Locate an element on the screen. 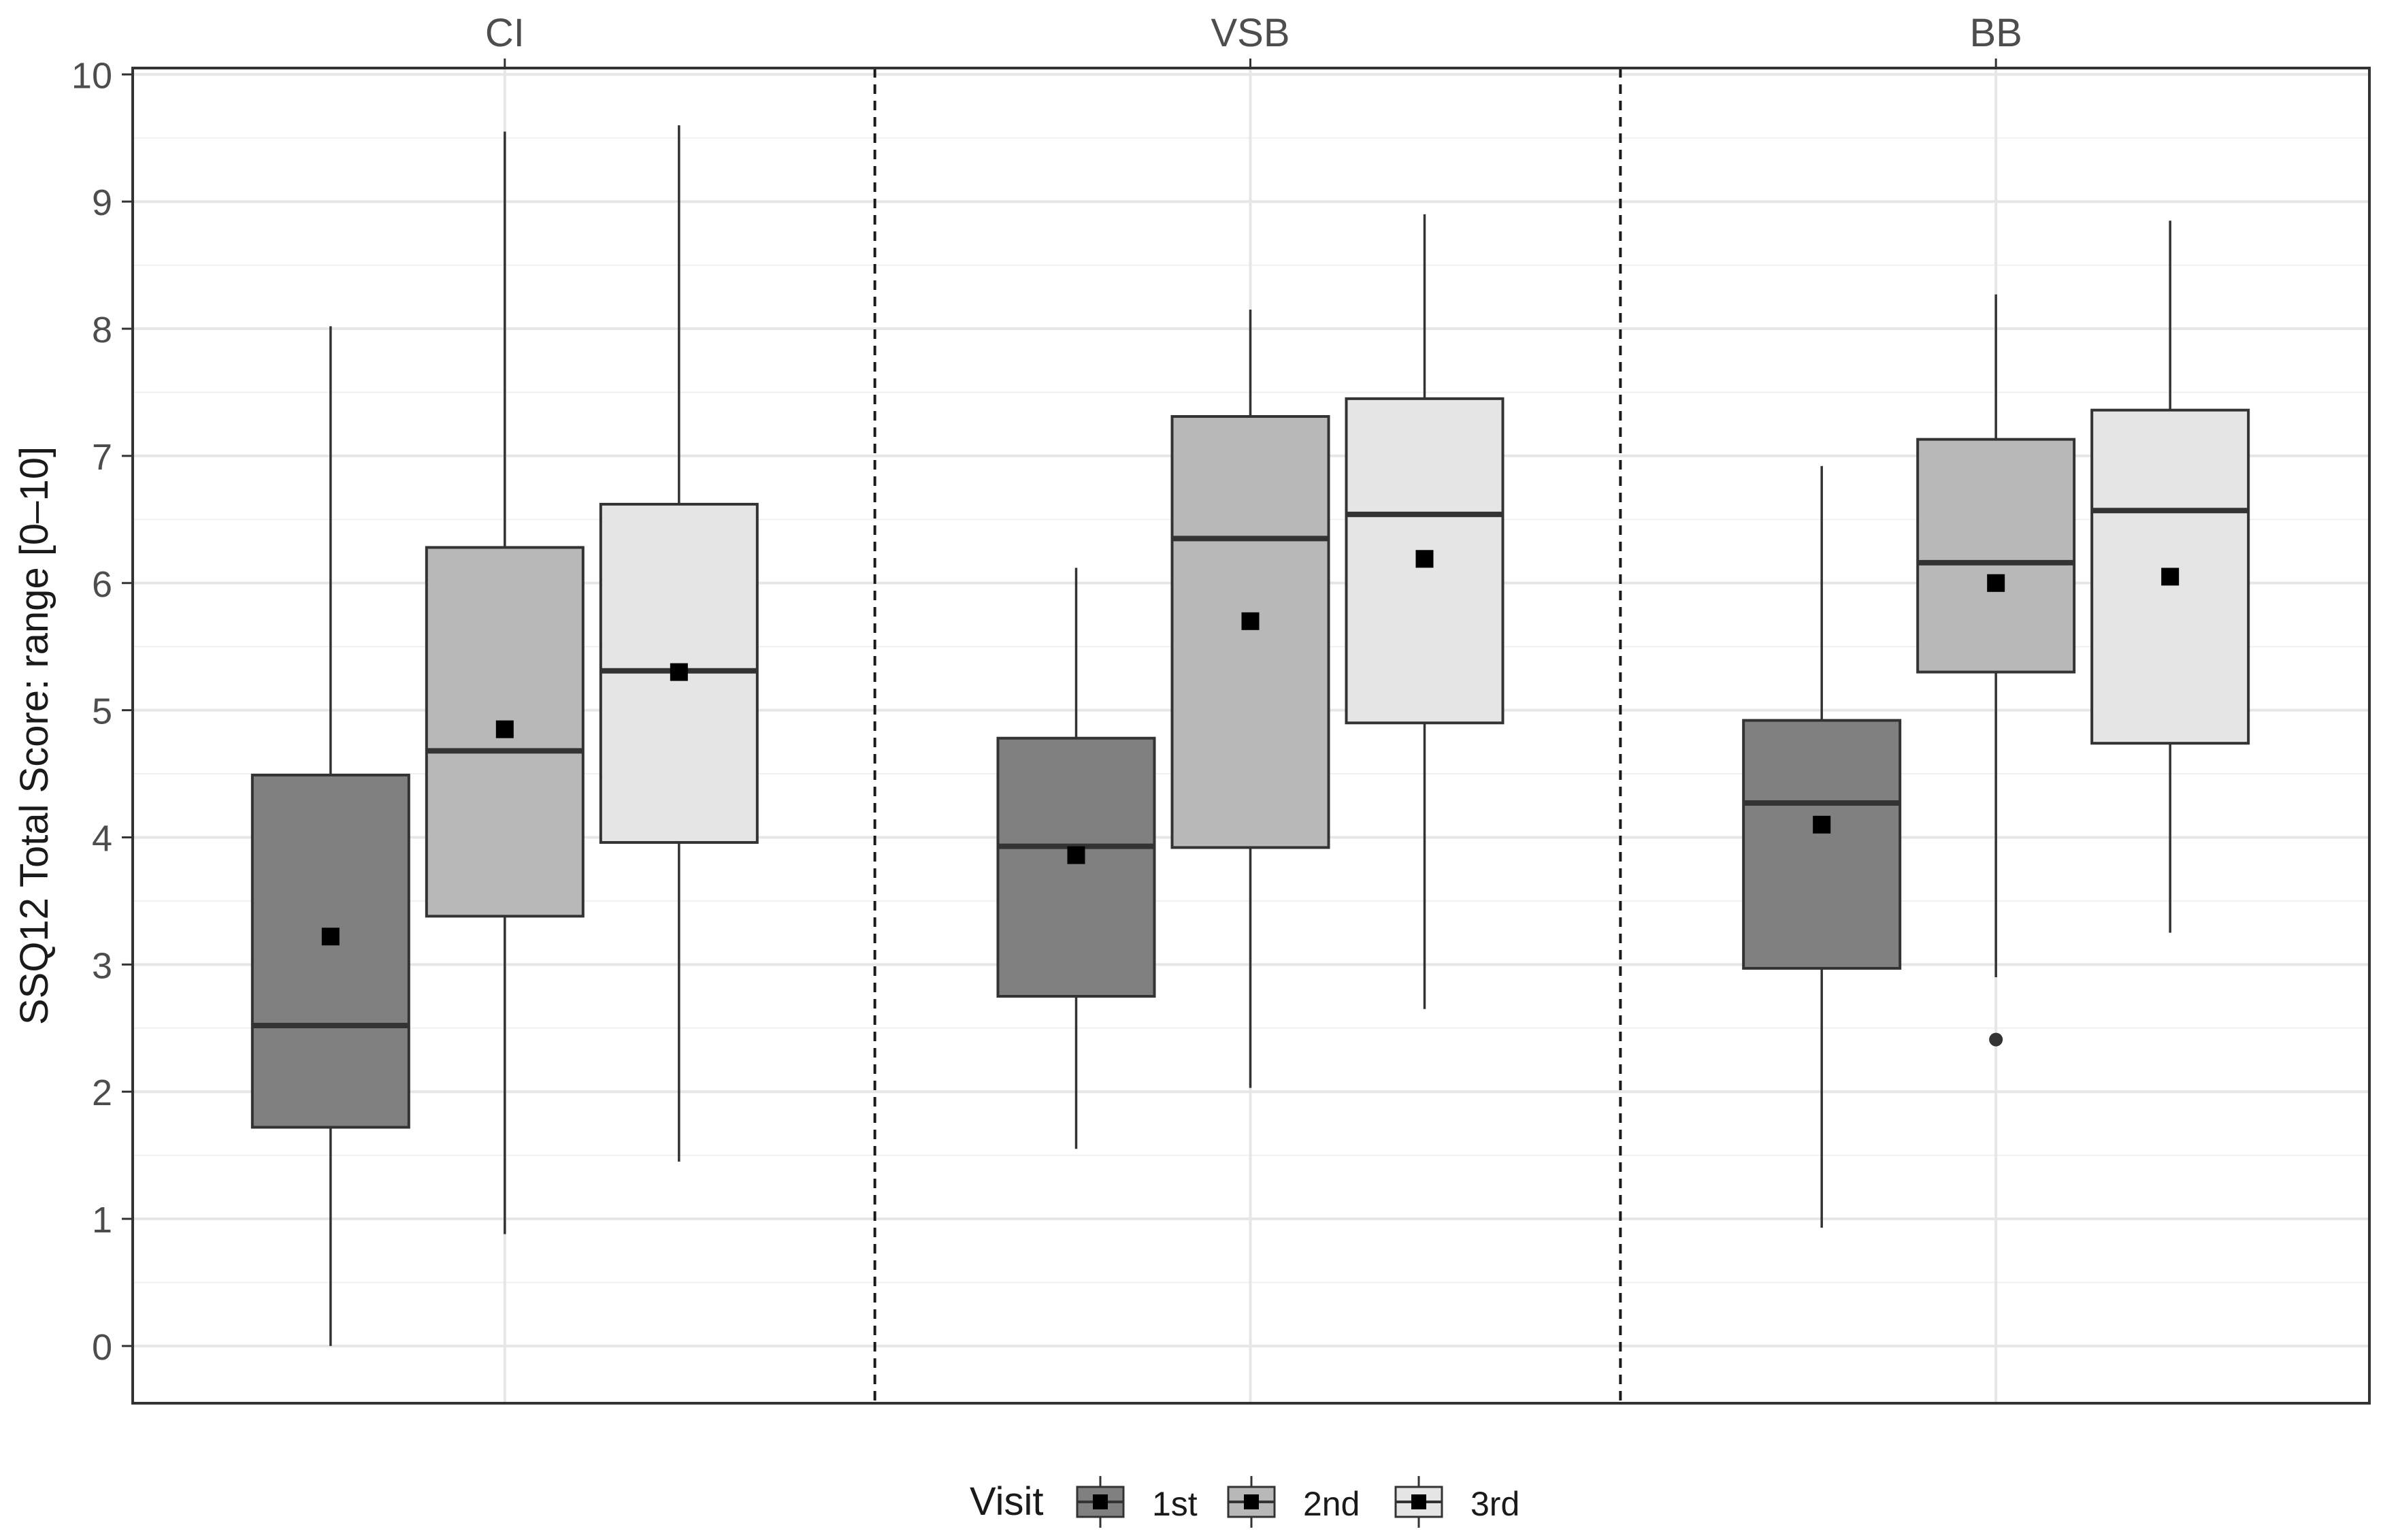 The height and width of the screenshot is (1540, 2383). boxplot-ci-1st is located at coordinates (330, 836).